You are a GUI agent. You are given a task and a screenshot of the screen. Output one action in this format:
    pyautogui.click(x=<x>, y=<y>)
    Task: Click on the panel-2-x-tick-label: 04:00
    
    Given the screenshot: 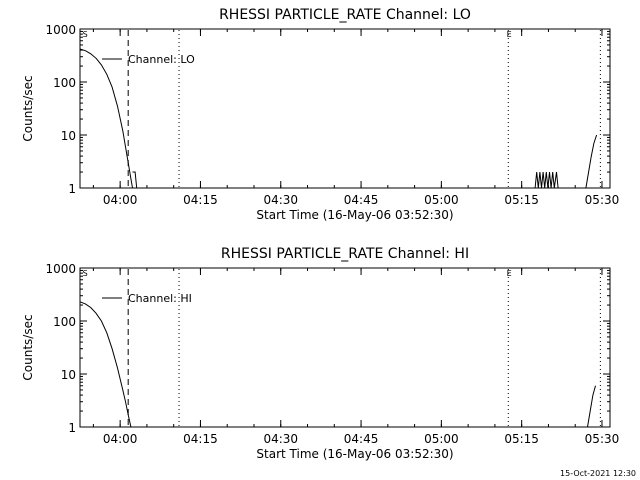 What is the action you would take?
    pyautogui.click(x=120, y=439)
    